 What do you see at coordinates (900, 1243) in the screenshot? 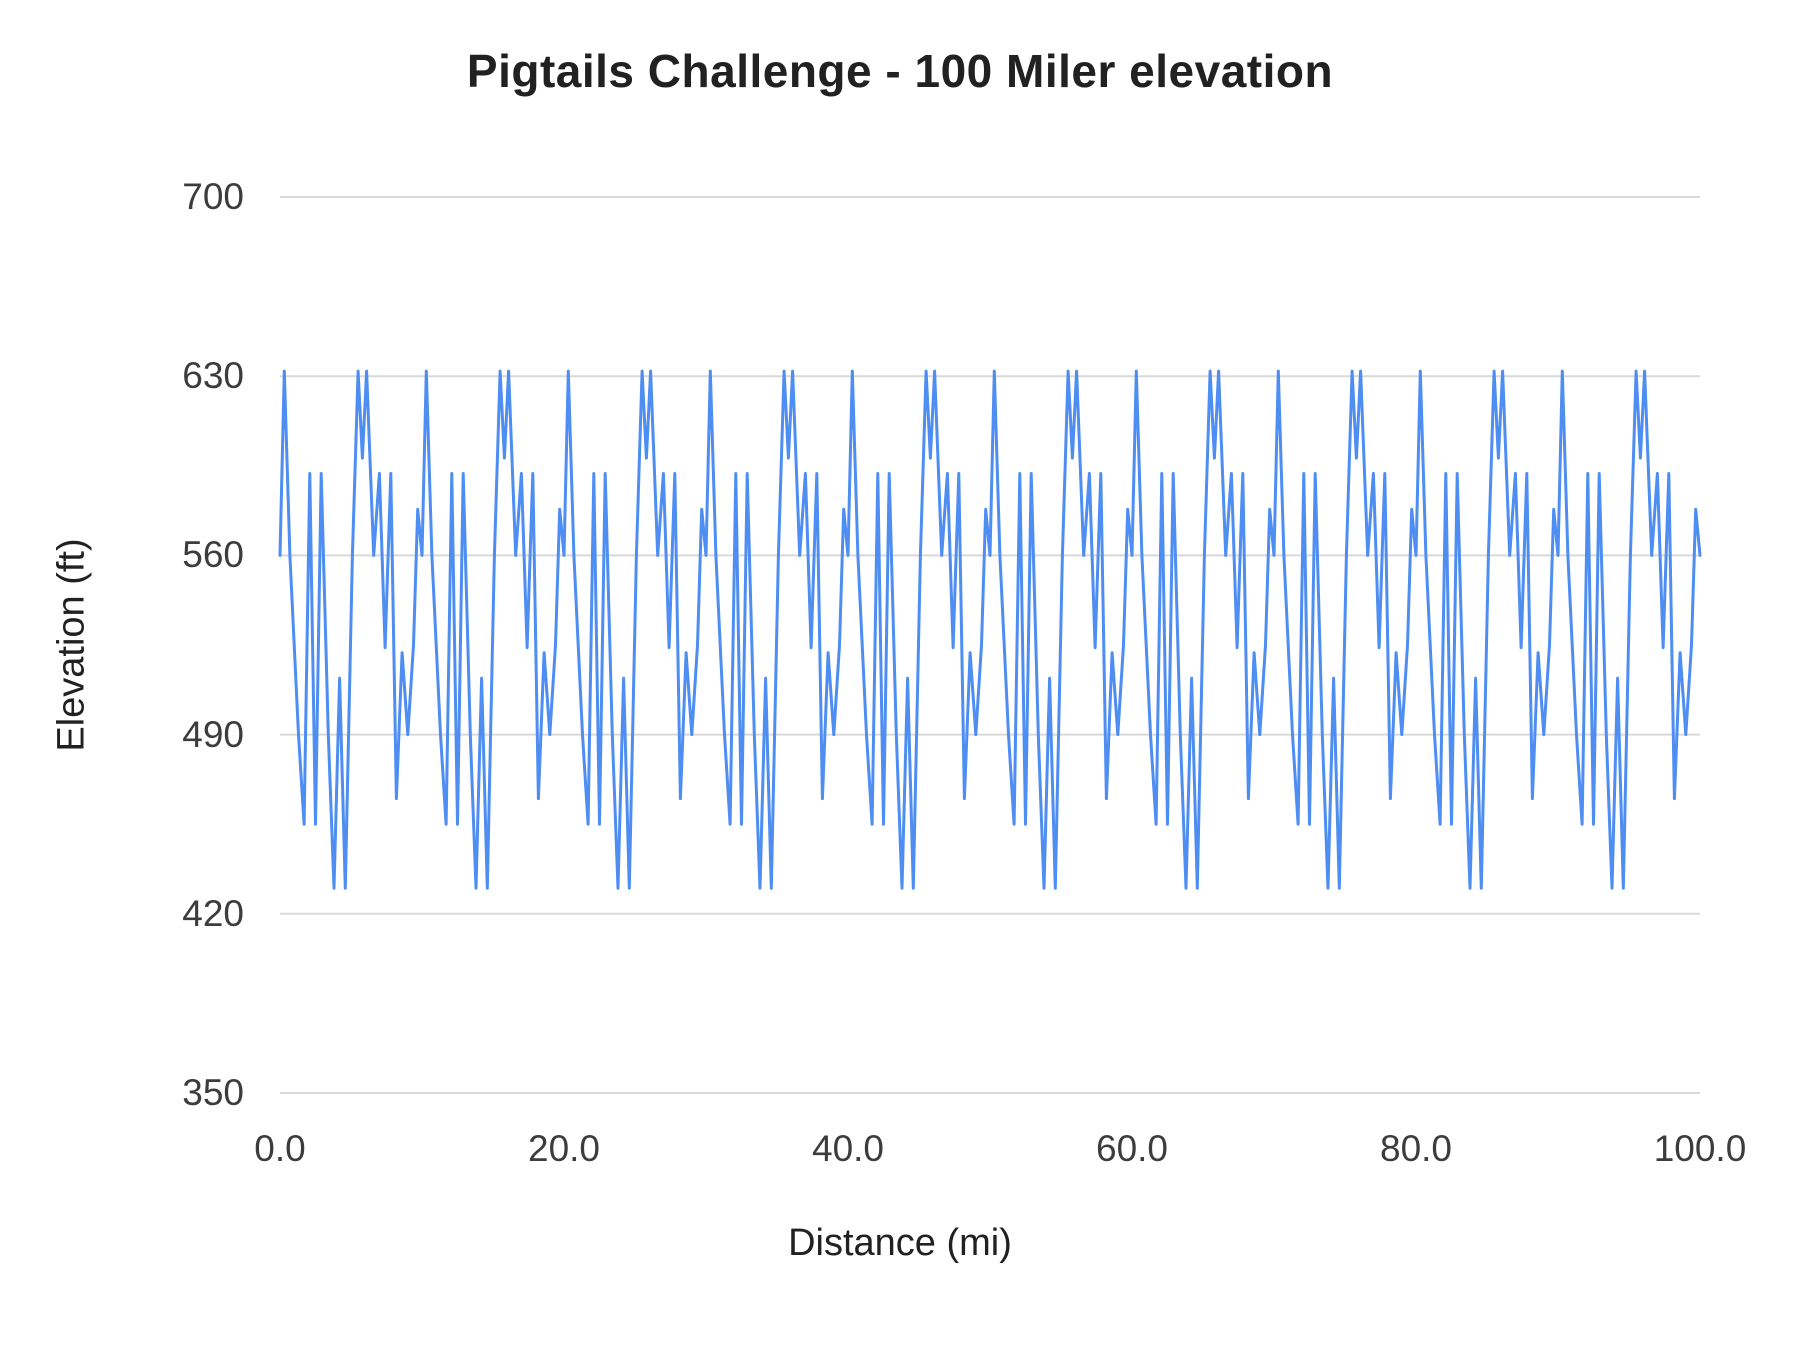
I see `x-axis-title: Distance (mi)` at bounding box center [900, 1243].